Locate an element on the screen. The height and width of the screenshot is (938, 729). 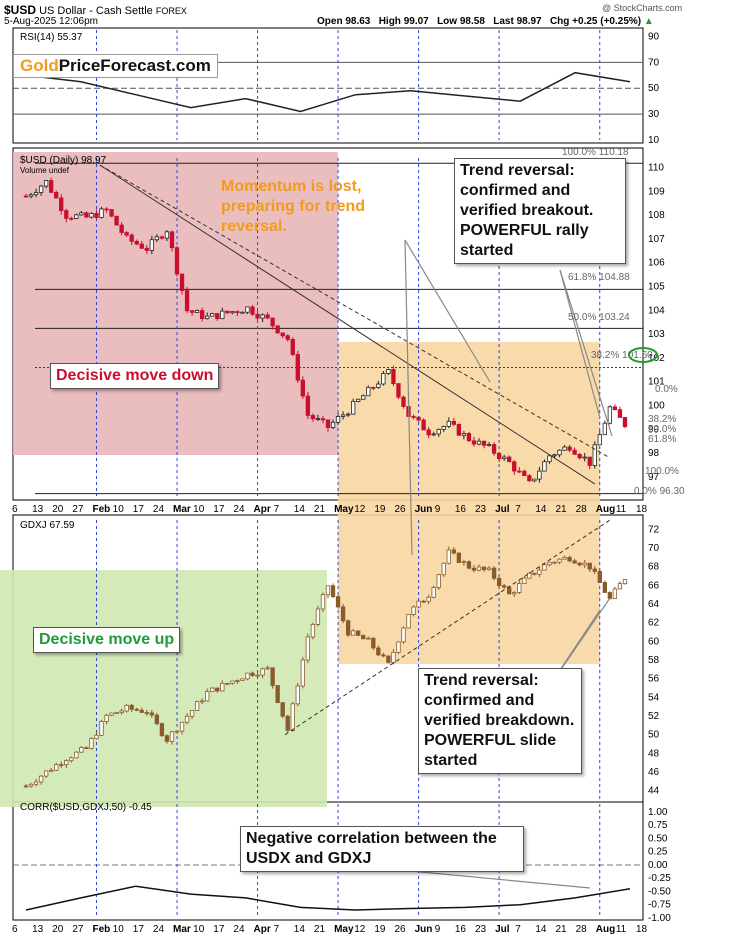
goldpriceforecast-logo: GoldPriceForecast.com is located at coordinates (115, 66).